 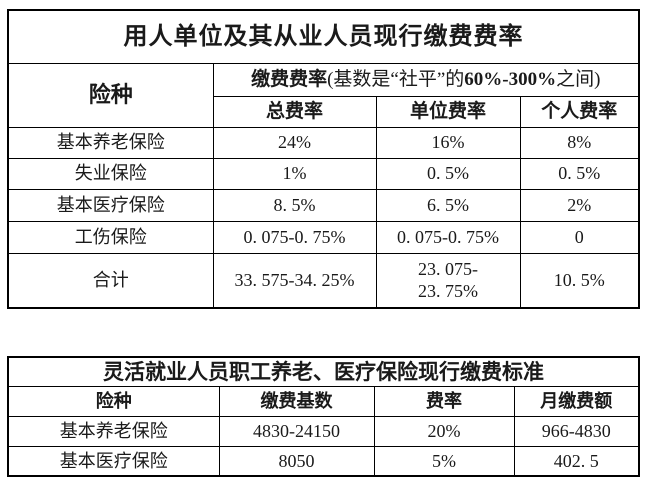 What do you see at coordinates (110, 280) in the screenshot?
I see `row-label: 合计` at bounding box center [110, 280].